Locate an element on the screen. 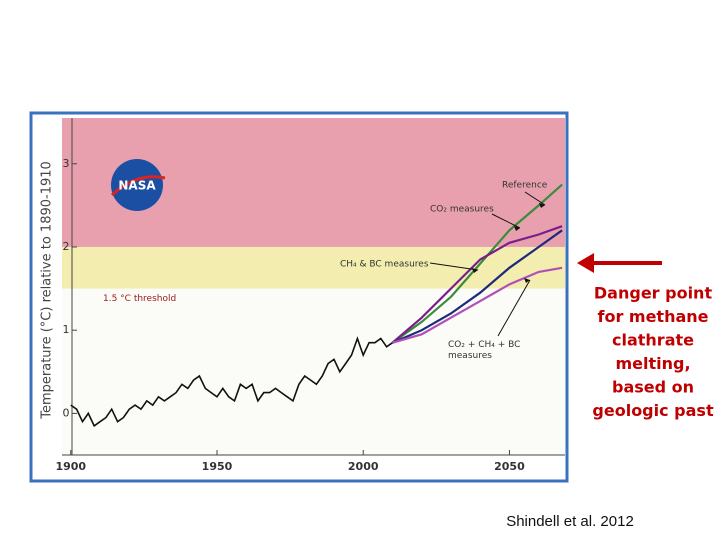 Image resolution: width=720 pixels, height=540 pixels. logo-swoosh is located at coordinates (138, 186).